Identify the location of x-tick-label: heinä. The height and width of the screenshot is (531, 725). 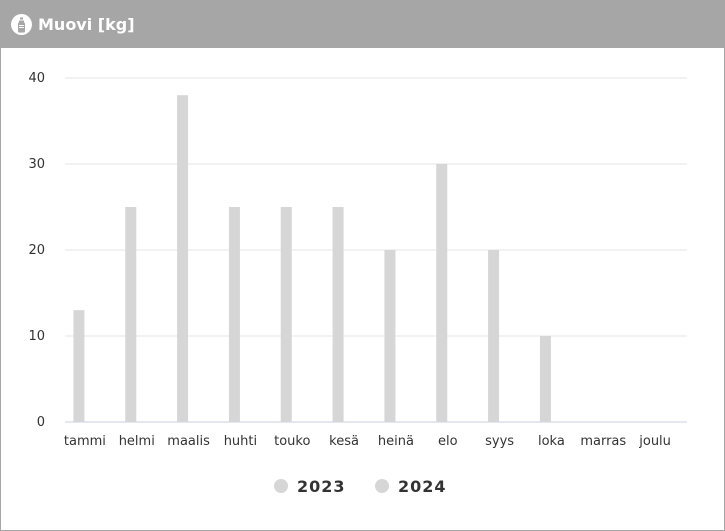
(396, 441).